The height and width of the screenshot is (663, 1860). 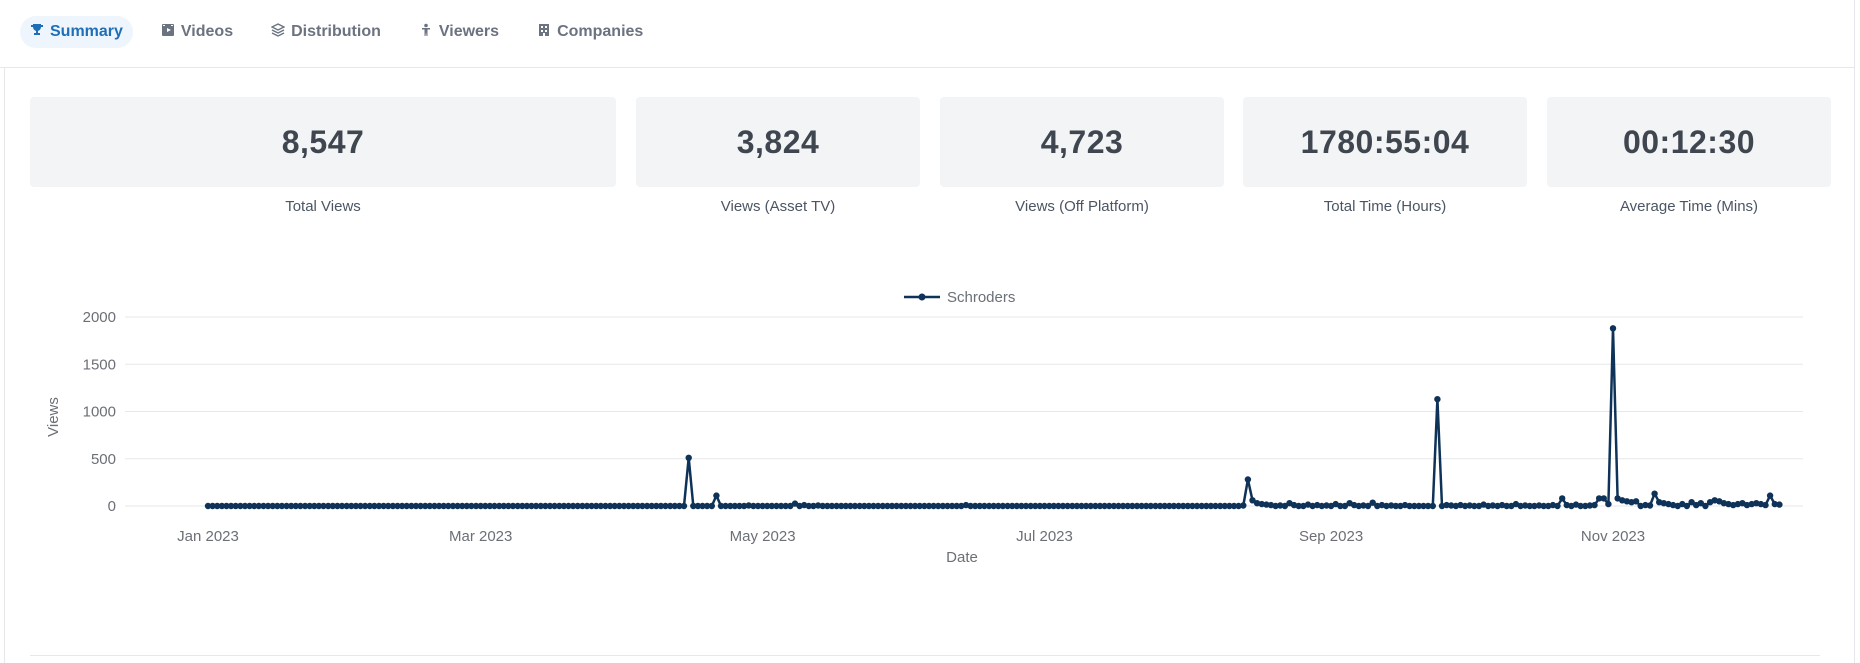 I want to click on y-tick-label: 2000, so click(x=99, y=317).